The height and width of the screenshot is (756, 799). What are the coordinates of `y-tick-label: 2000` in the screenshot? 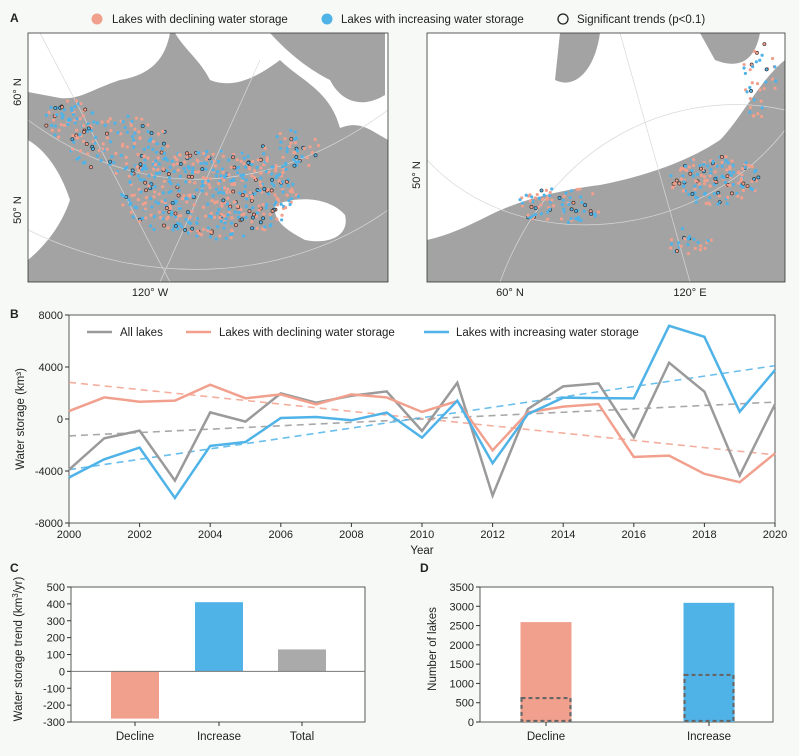 It's located at (462, 646).